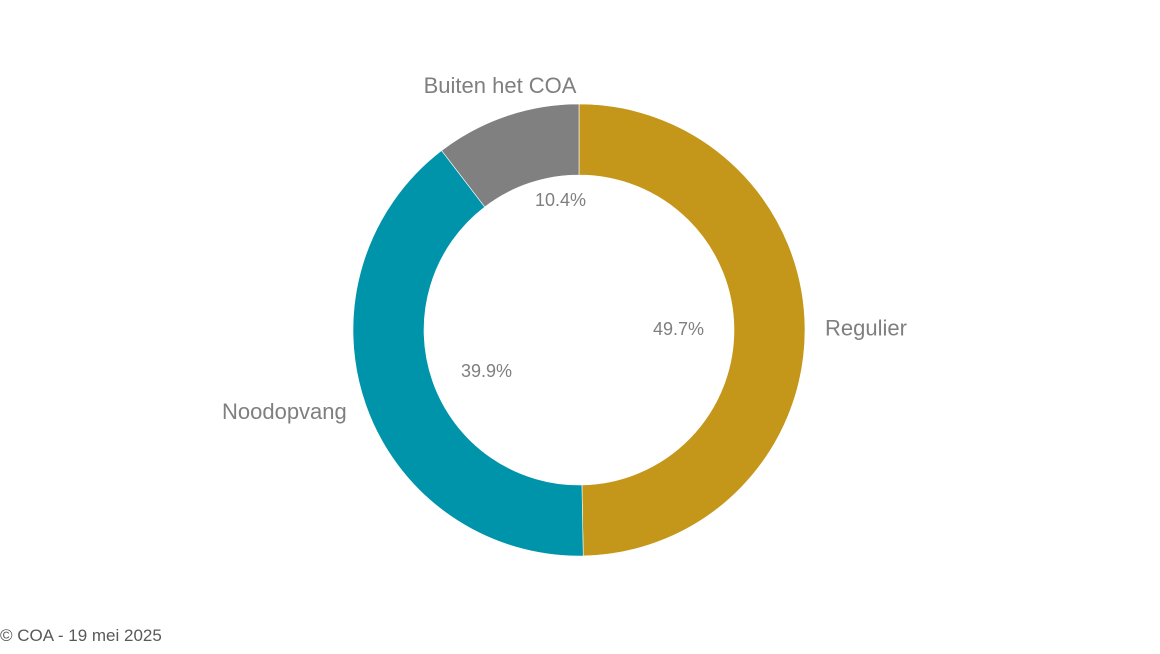 This screenshot has height=654, width=1160. Describe the element at coordinates (500, 85) in the screenshot. I see `category-label-buiten-het-coa: Buiten het COA` at that location.